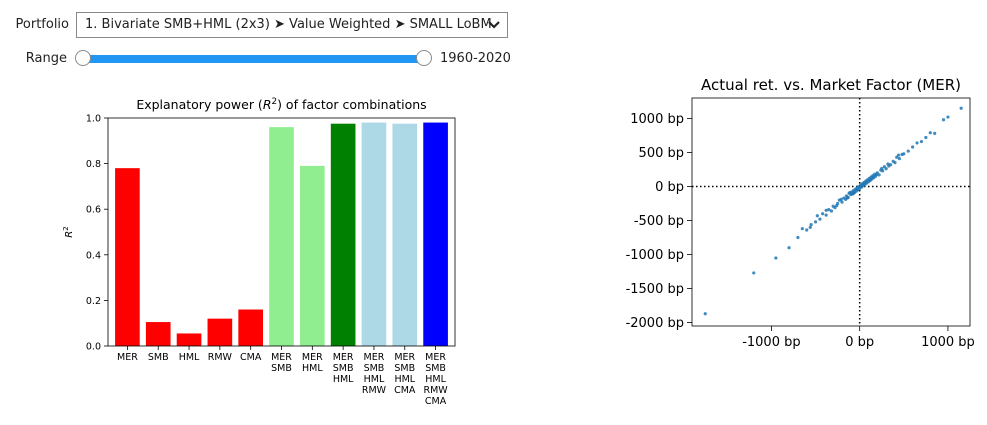 The image size is (987, 425). Describe the element at coordinates (189, 357) in the screenshot. I see `bar-category-label: HML` at that location.